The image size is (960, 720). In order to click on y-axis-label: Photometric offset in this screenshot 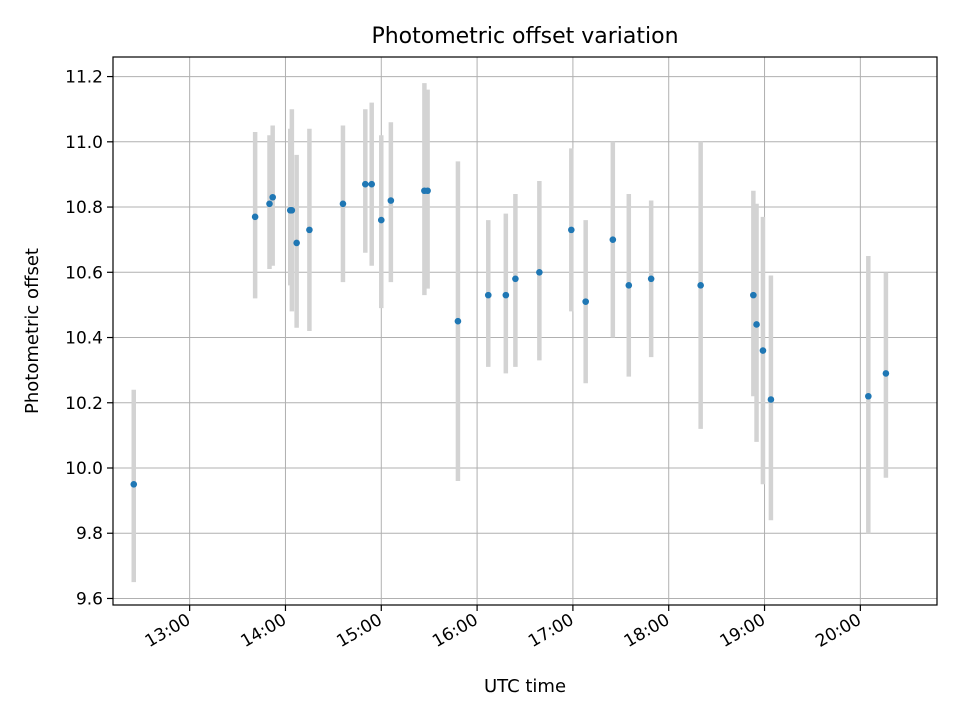, I will do `click(32, 331)`.